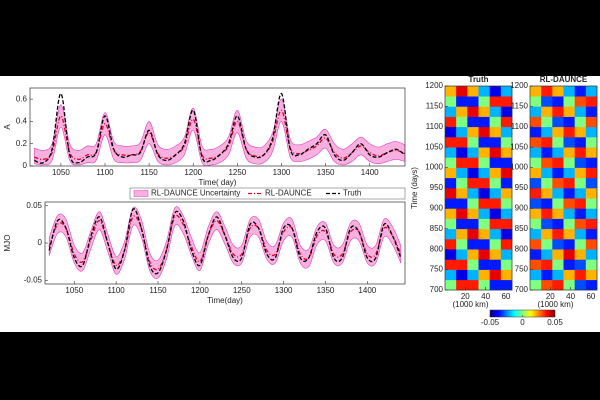  What do you see at coordinates (225, 241) in the screenshot?
I see `series-line` at bounding box center [225, 241].